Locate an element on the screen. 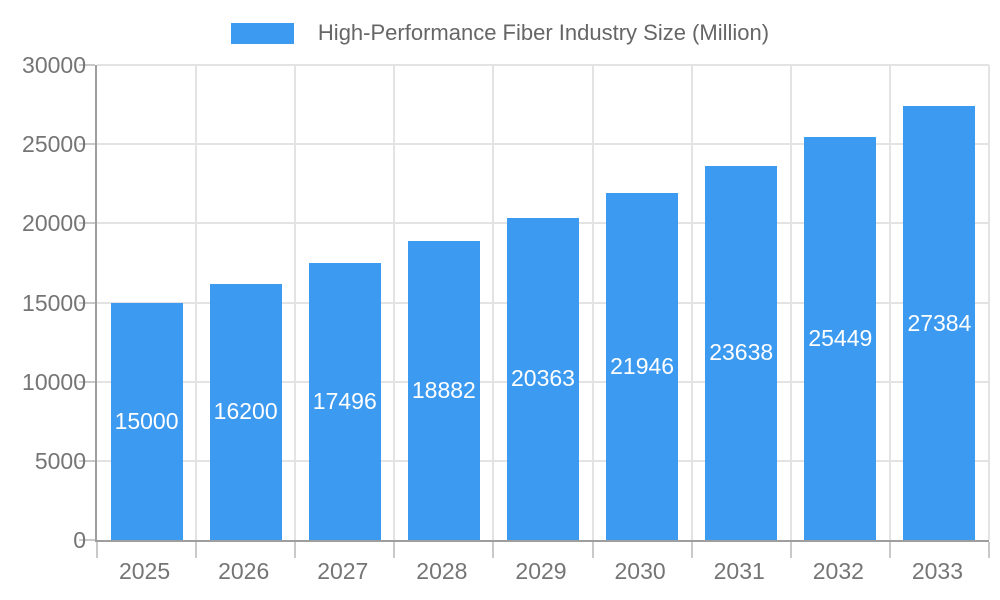 The height and width of the screenshot is (600, 1000). bar-2031: 23638 is located at coordinates (741, 352).